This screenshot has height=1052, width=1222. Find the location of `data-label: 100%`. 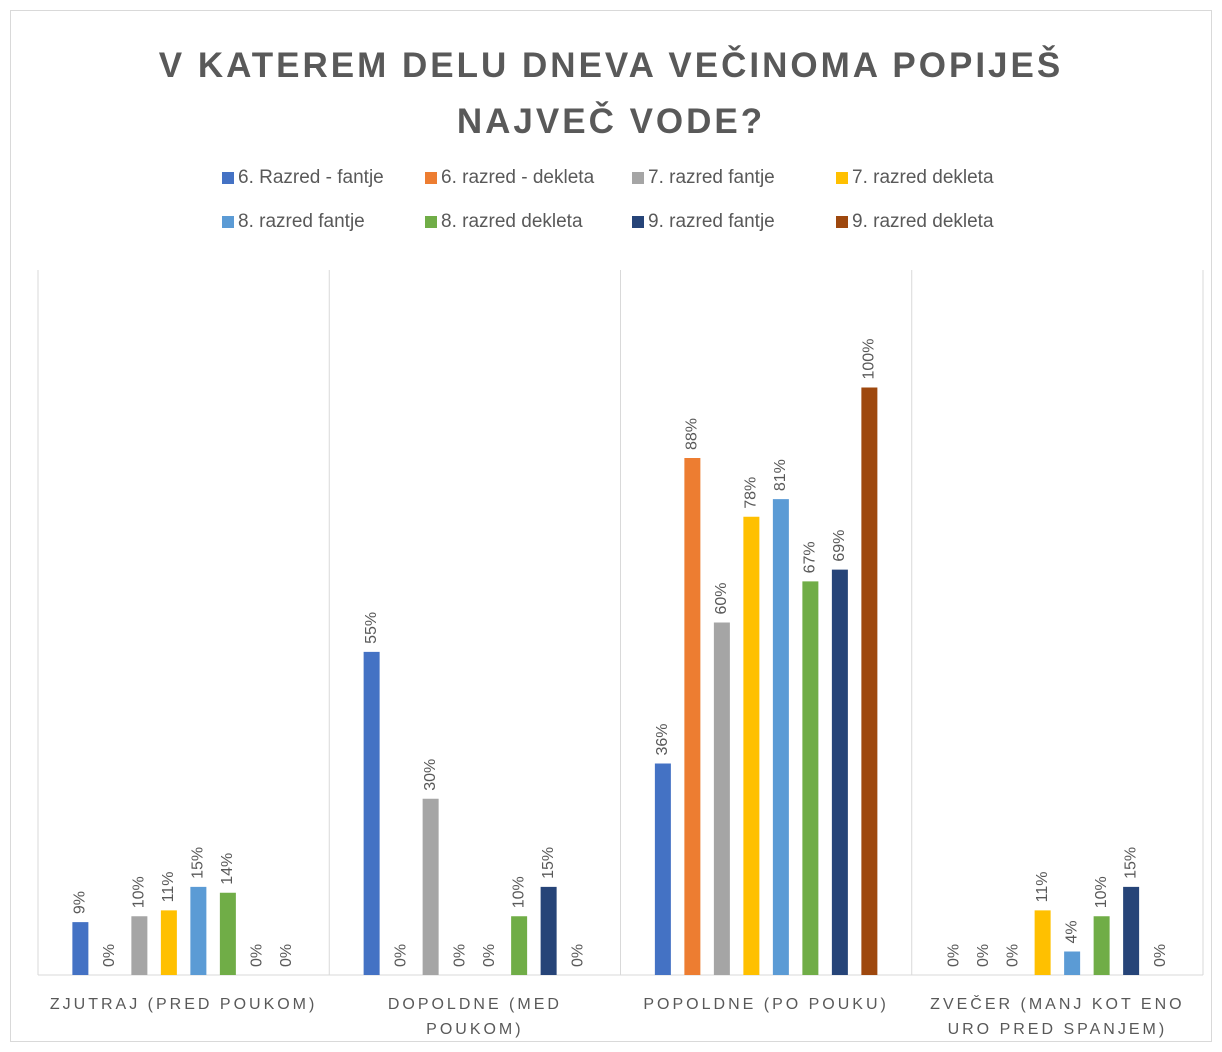

data-label: 100% is located at coordinates (869, 359).